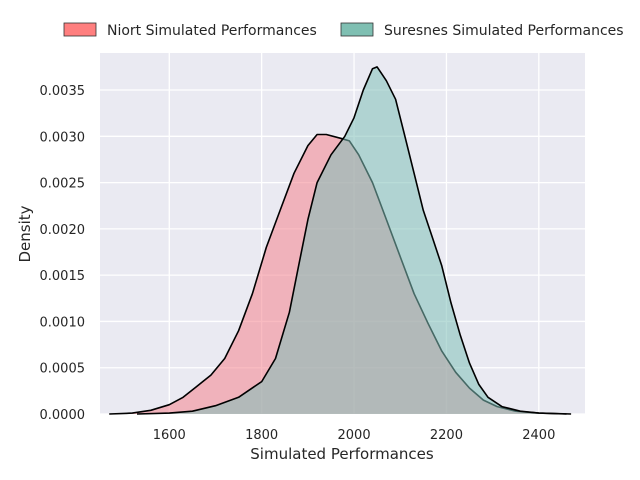 This screenshot has height=480, width=640. Describe the element at coordinates (504, 31) in the screenshot. I see `legend-label-2: Suresnes Simulated Performances` at that location.